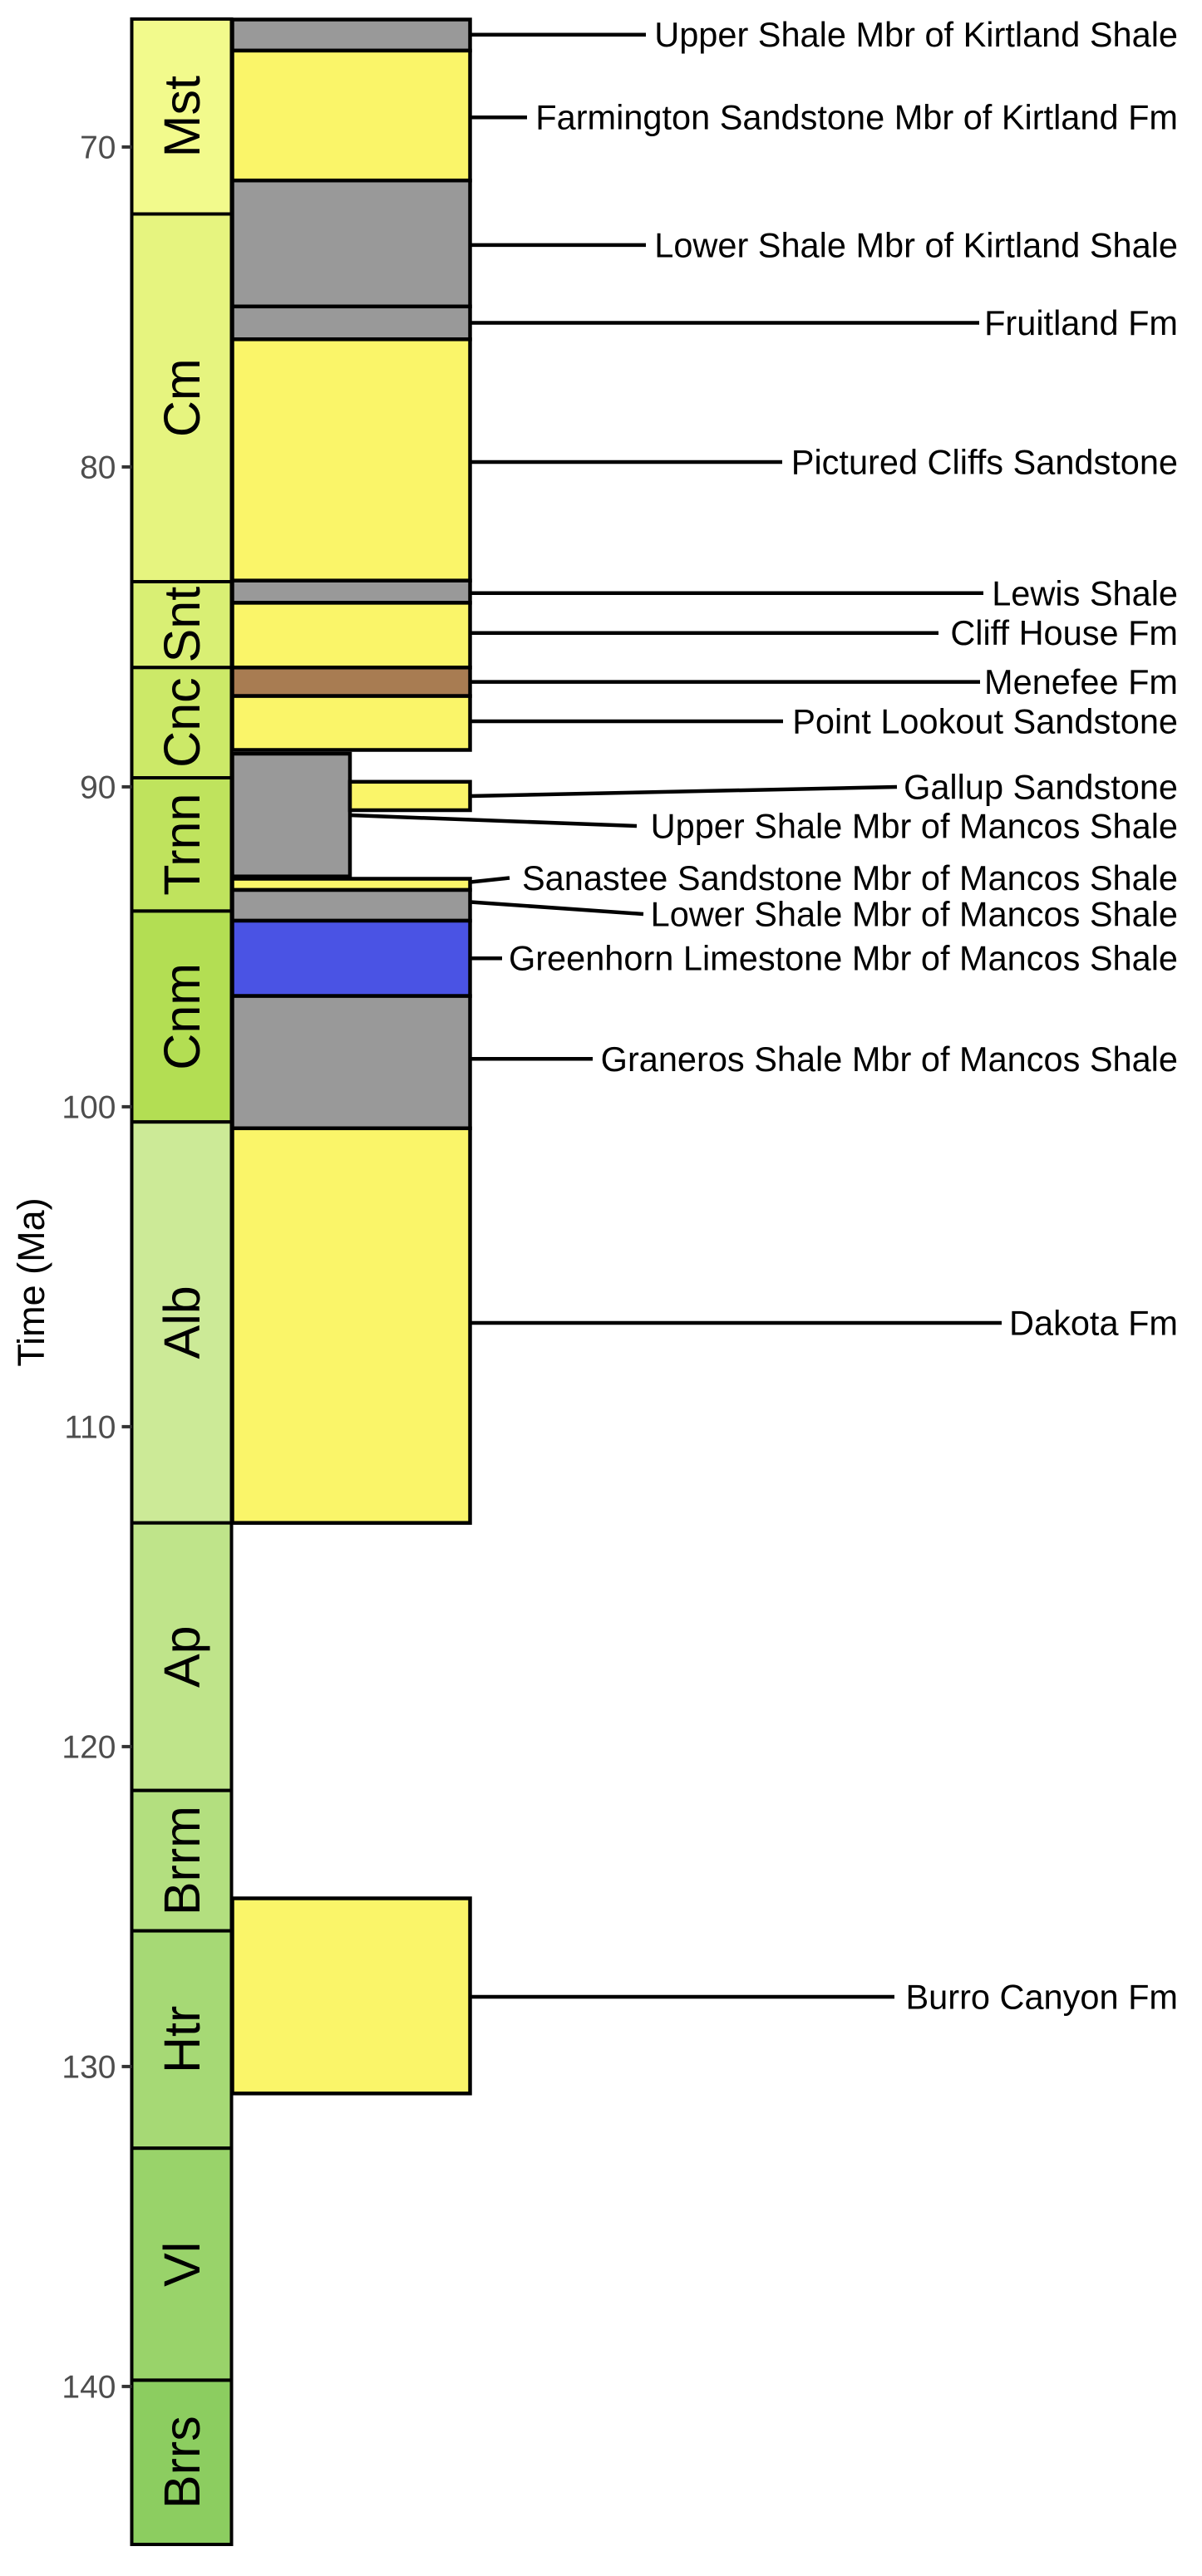 Image resolution: width=1202 pixels, height=2576 pixels. Describe the element at coordinates (857, 117) in the screenshot. I see `svg-text:Farmington Sandstone Mbr of Ki: Farmington Sandstone Mbr of Kirtland Fm` at that location.